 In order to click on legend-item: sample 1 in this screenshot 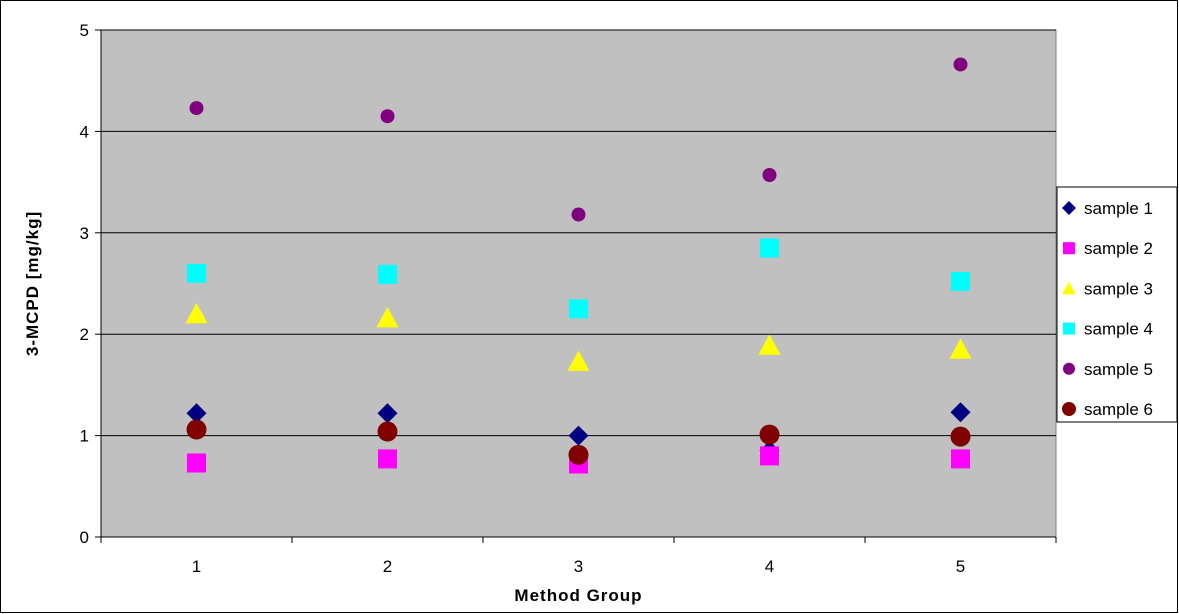, I will do `click(1107, 208)`.